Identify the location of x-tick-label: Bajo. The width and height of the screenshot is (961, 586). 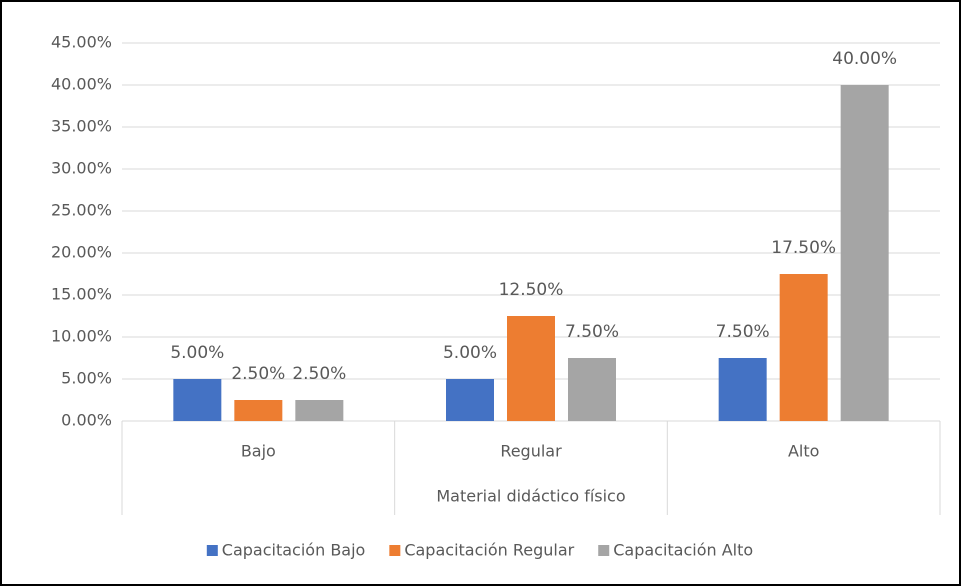
(258, 451).